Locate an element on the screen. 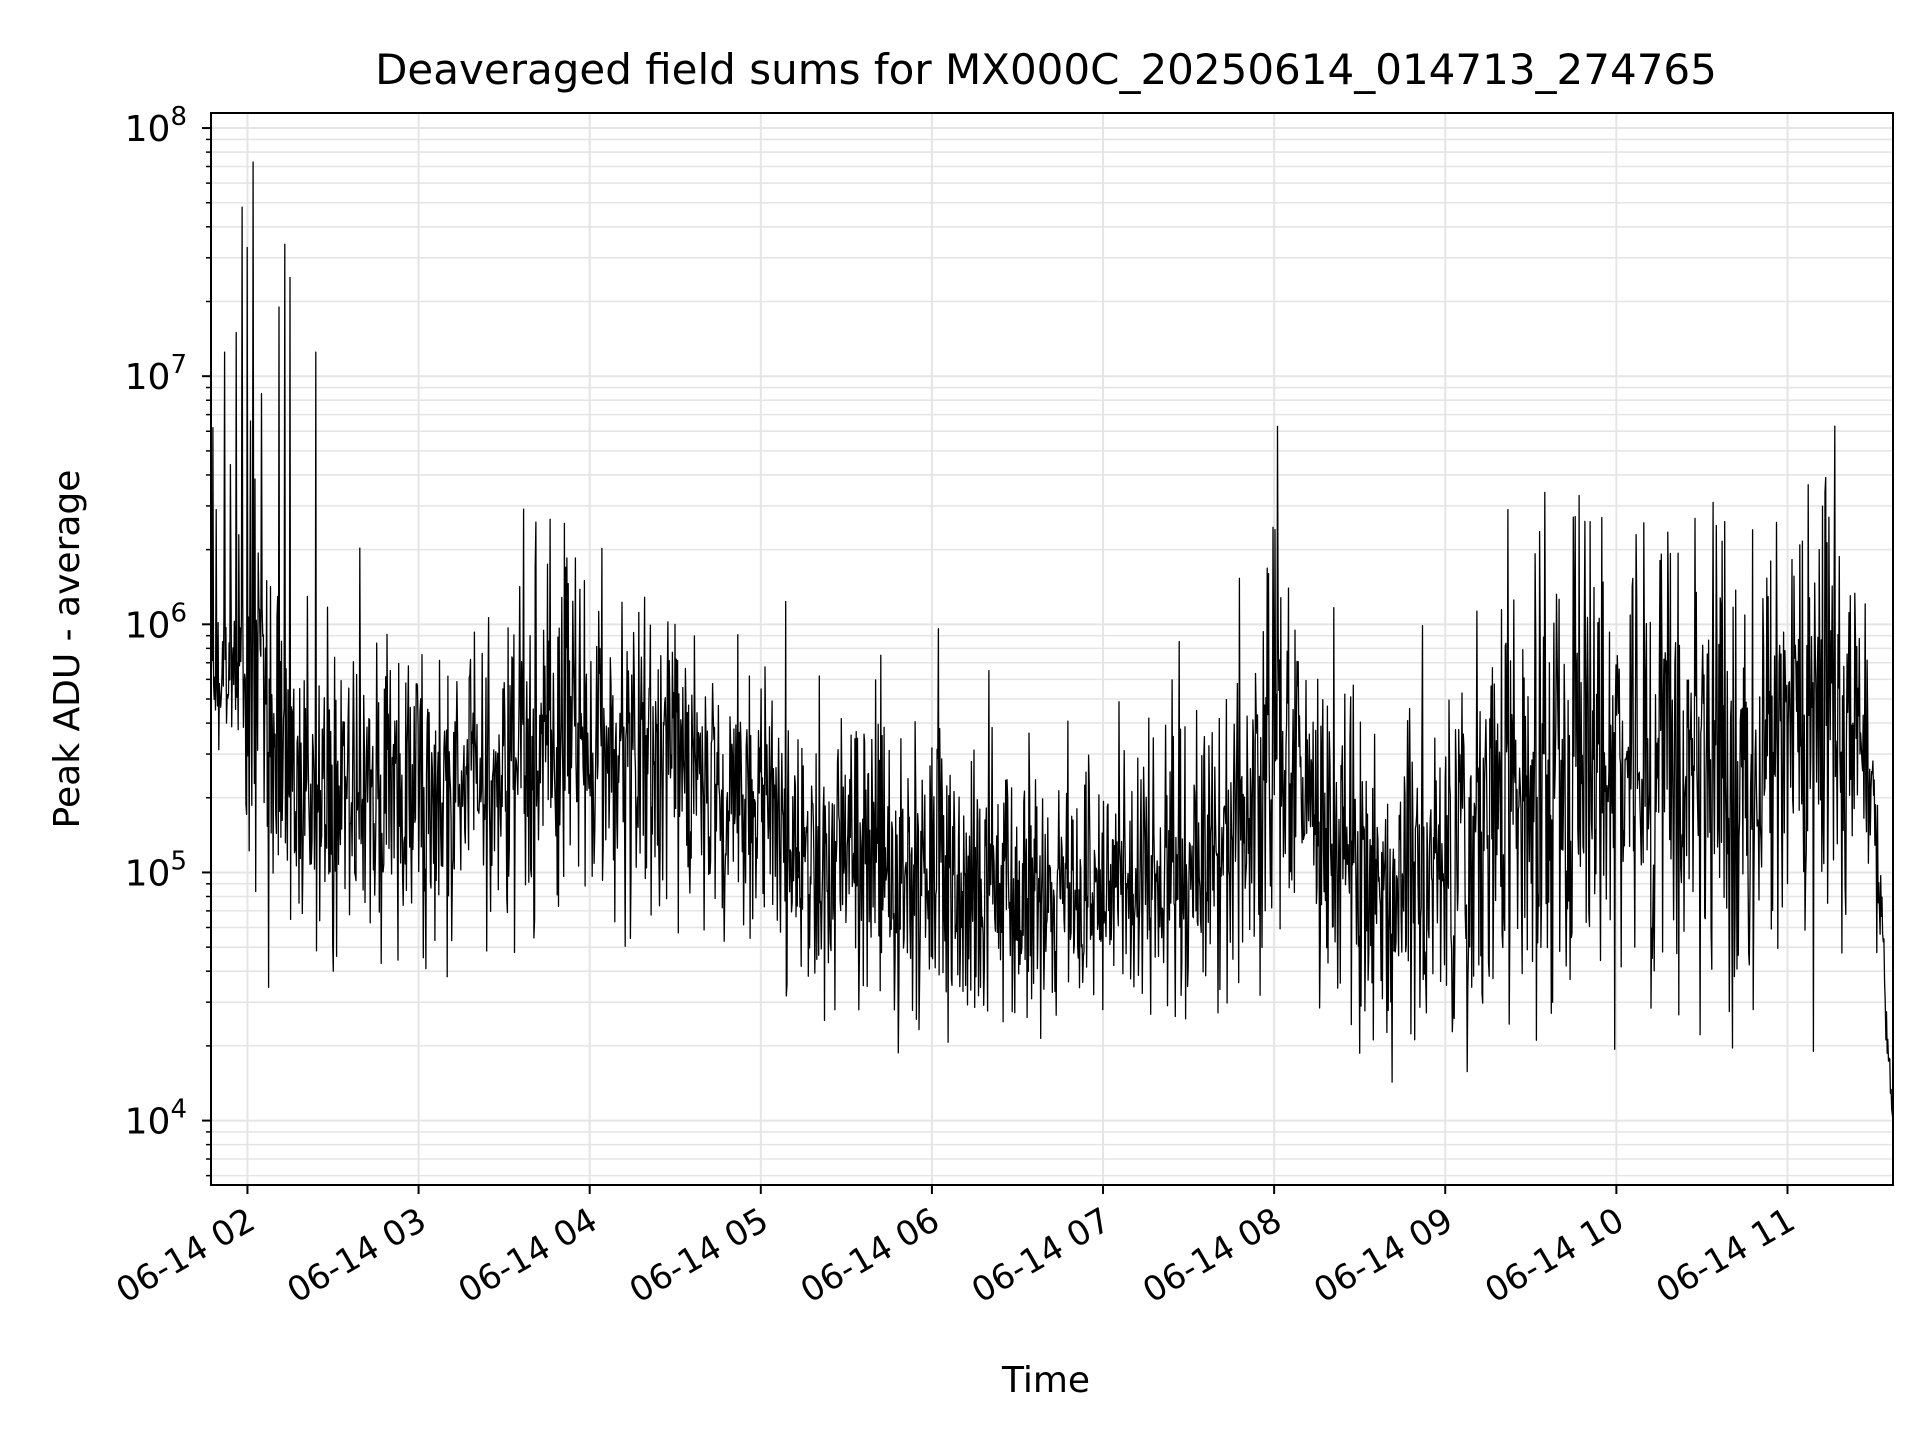  x-tick-label: 06-14 10 is located at coordinates (1554, 1255).